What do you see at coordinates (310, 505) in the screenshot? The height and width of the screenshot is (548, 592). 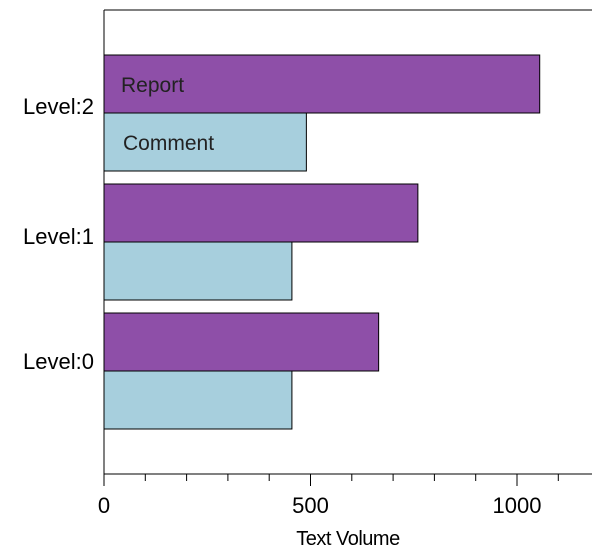 I see `x-tick-label: 500` at bounding box center [310, 505].